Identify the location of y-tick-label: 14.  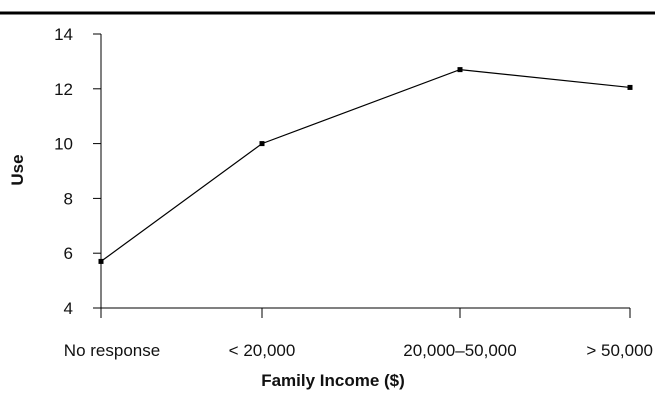
(63, 34).